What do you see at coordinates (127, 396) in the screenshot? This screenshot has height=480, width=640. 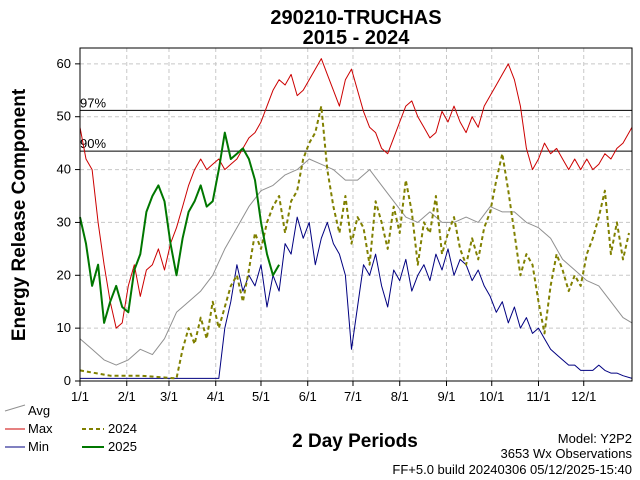 I see `x-tick-label: 2/1` at bounding box center [127, 396].